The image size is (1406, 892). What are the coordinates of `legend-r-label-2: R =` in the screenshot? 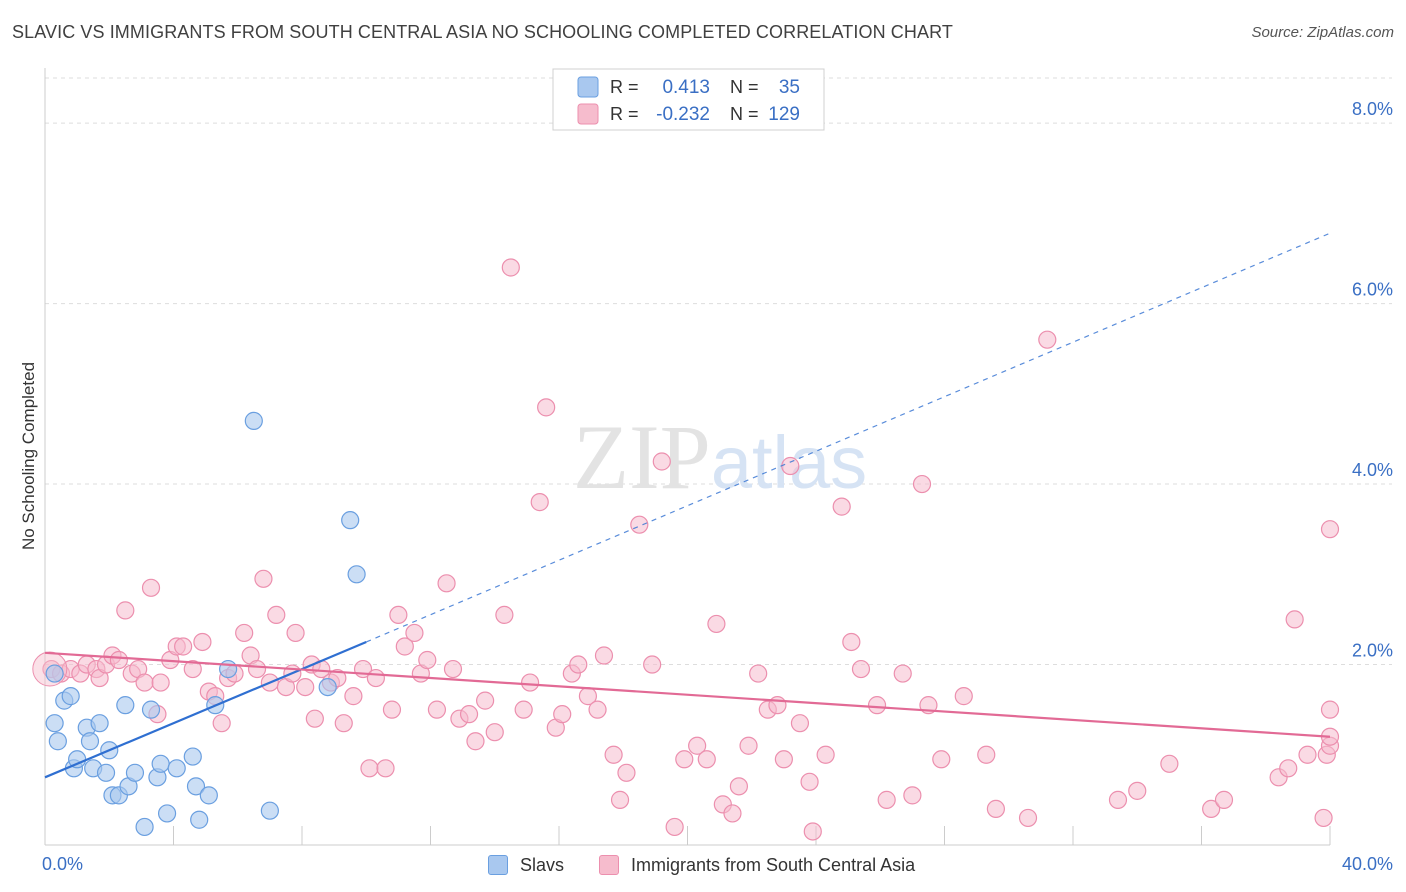 It's located at (624, 114).